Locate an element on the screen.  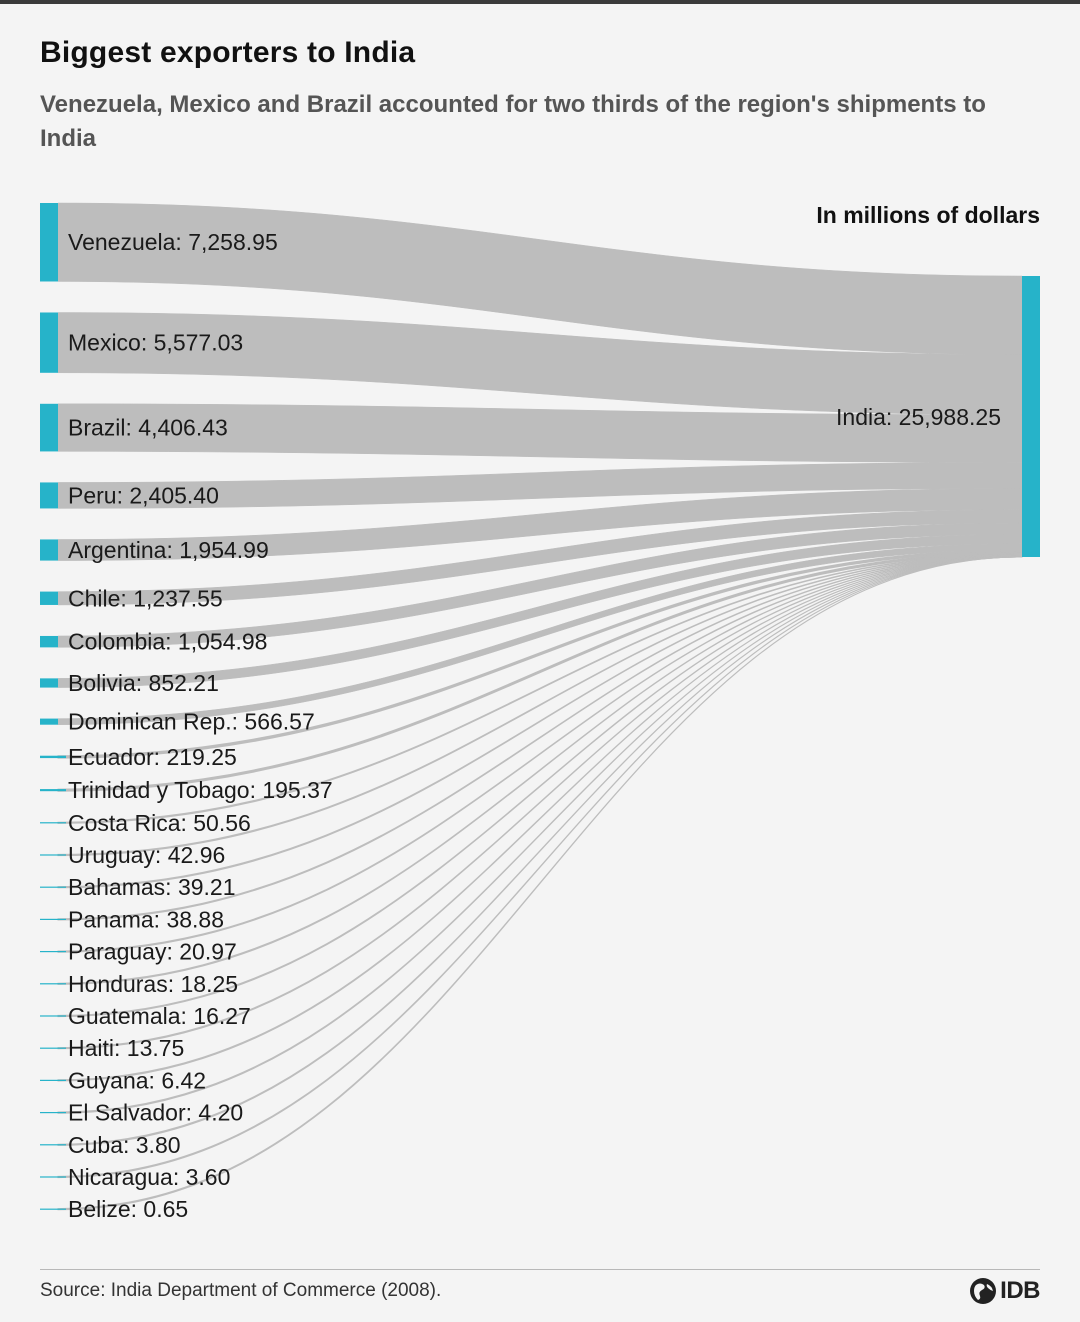
node-peru is located at coordinates (49, 495).